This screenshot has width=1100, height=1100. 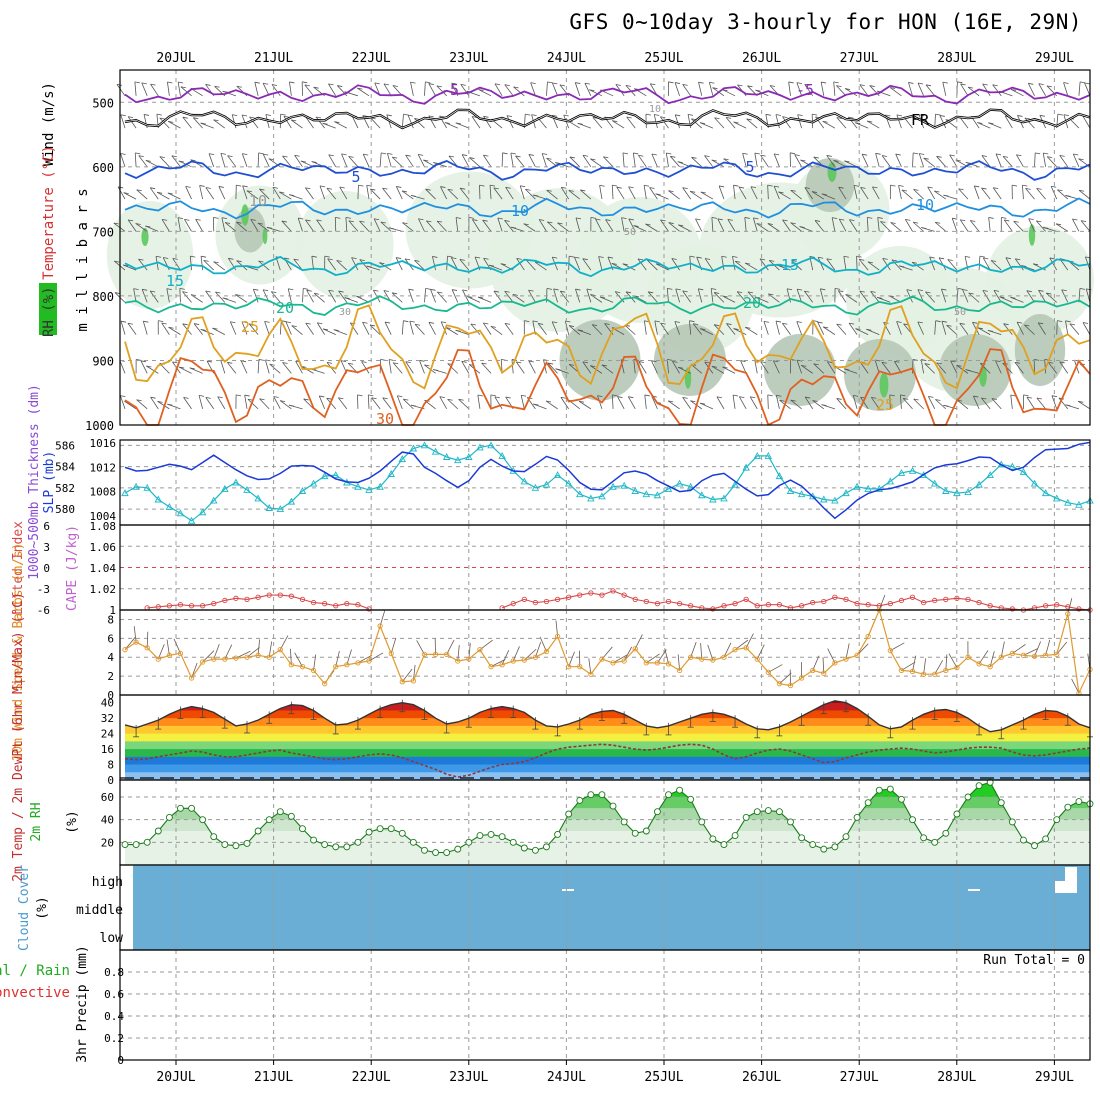 I want to click on cloud-gap-edge, so click(x=1060, y=874).